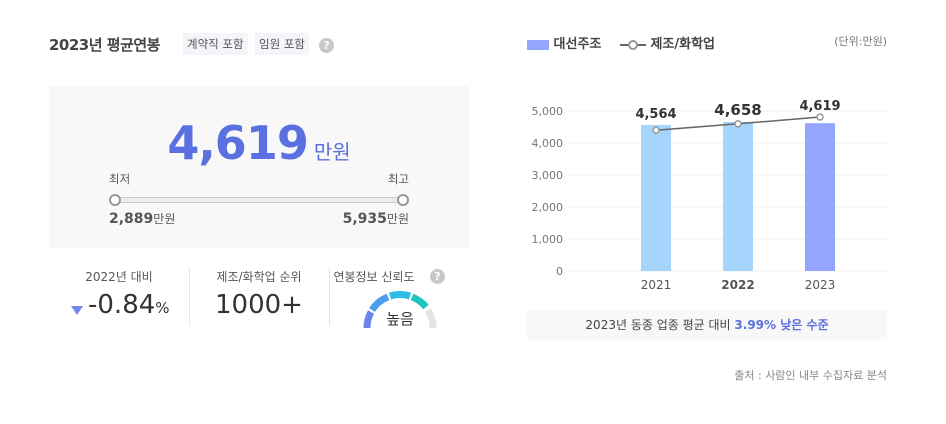 This screenshot has width=946, height=424. What do you see at coordinates (656, 197) in the screenshot?
I see `bar-2021` at bounding box center [656, 197].